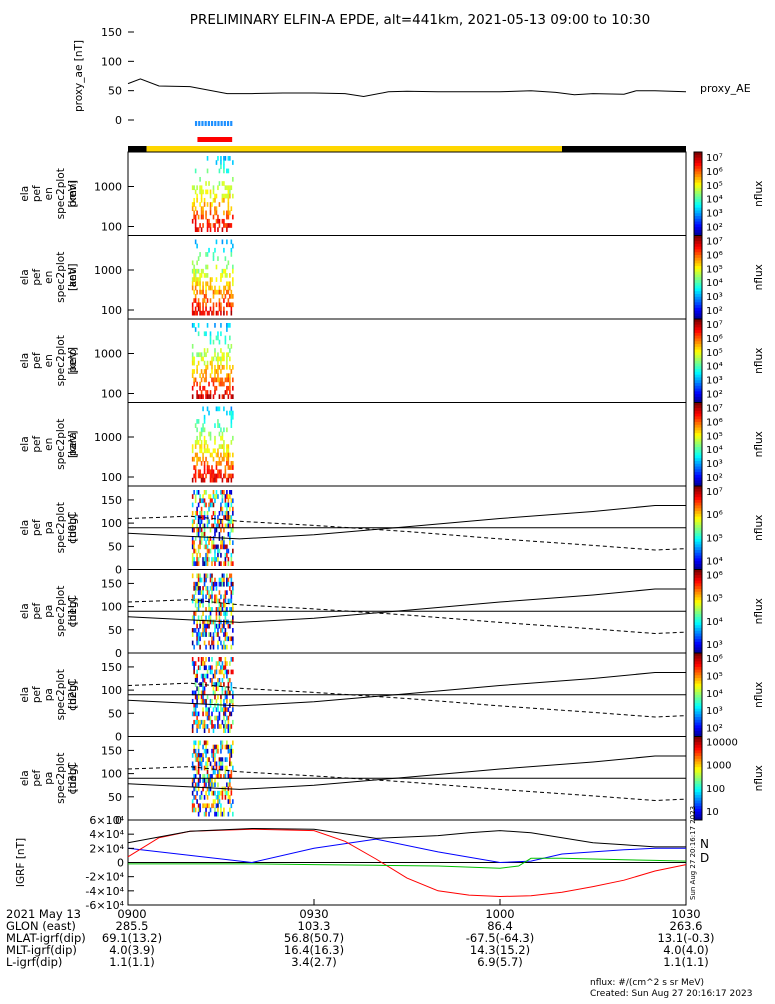 This screenshot has height=1004, width=775. I want to click on ephemeris-row-label: GLON (east), so click(41, 926).